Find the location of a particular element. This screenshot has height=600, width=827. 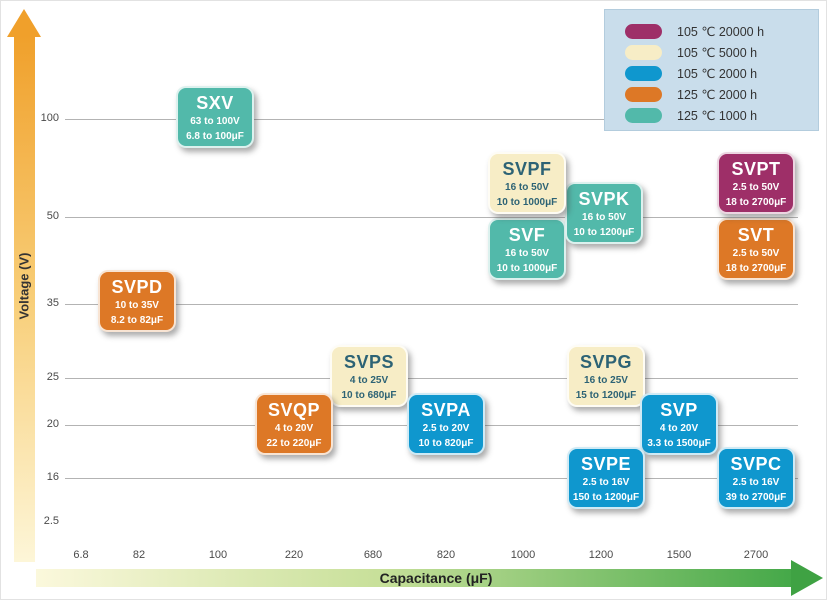

product-capacitance-range: 10 to 680μF is located at coordinates (369, 395).